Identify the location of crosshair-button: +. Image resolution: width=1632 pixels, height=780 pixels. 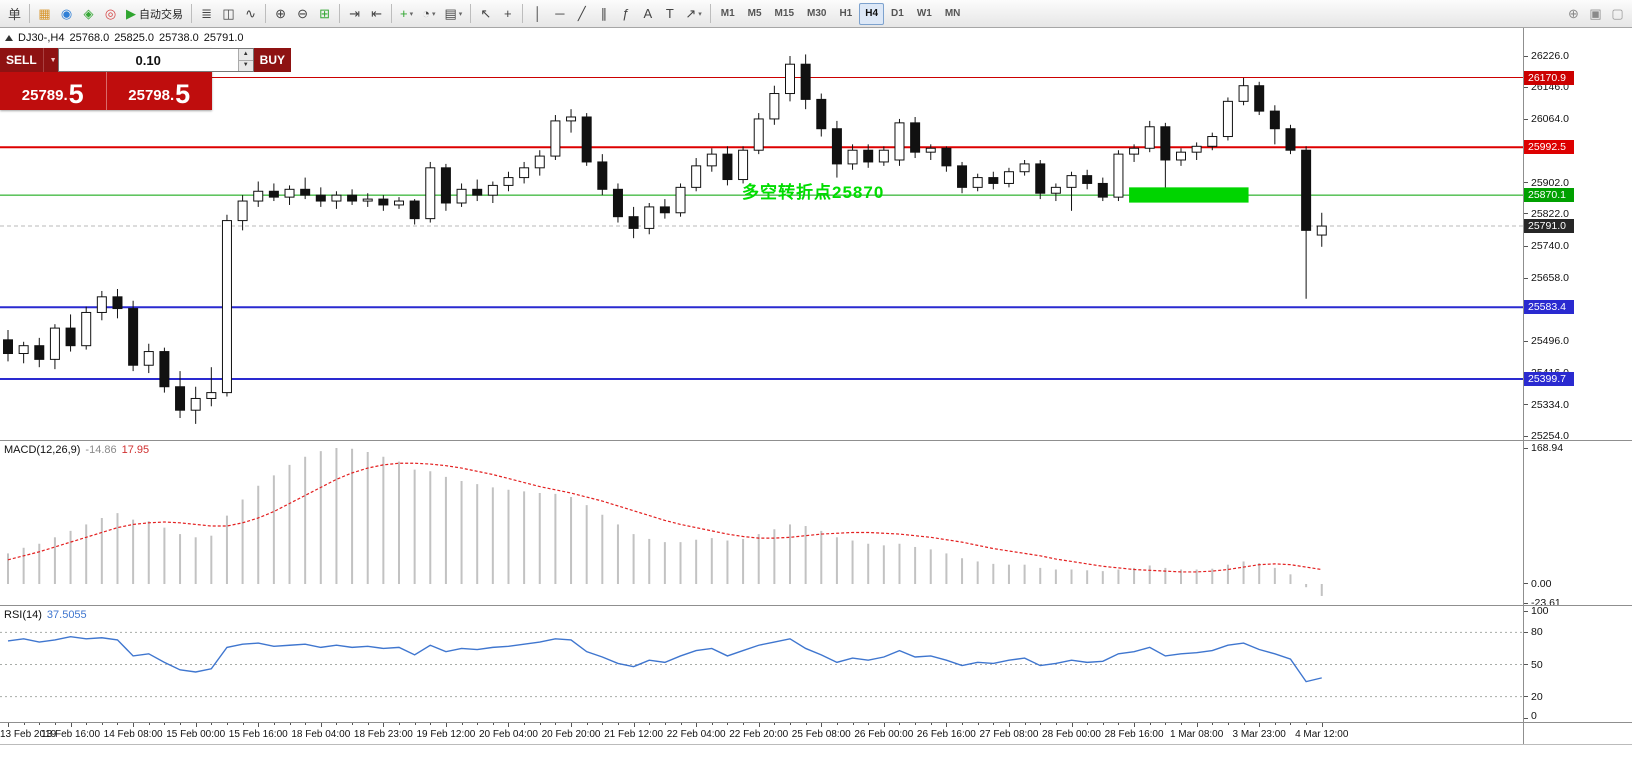
(507, 14).